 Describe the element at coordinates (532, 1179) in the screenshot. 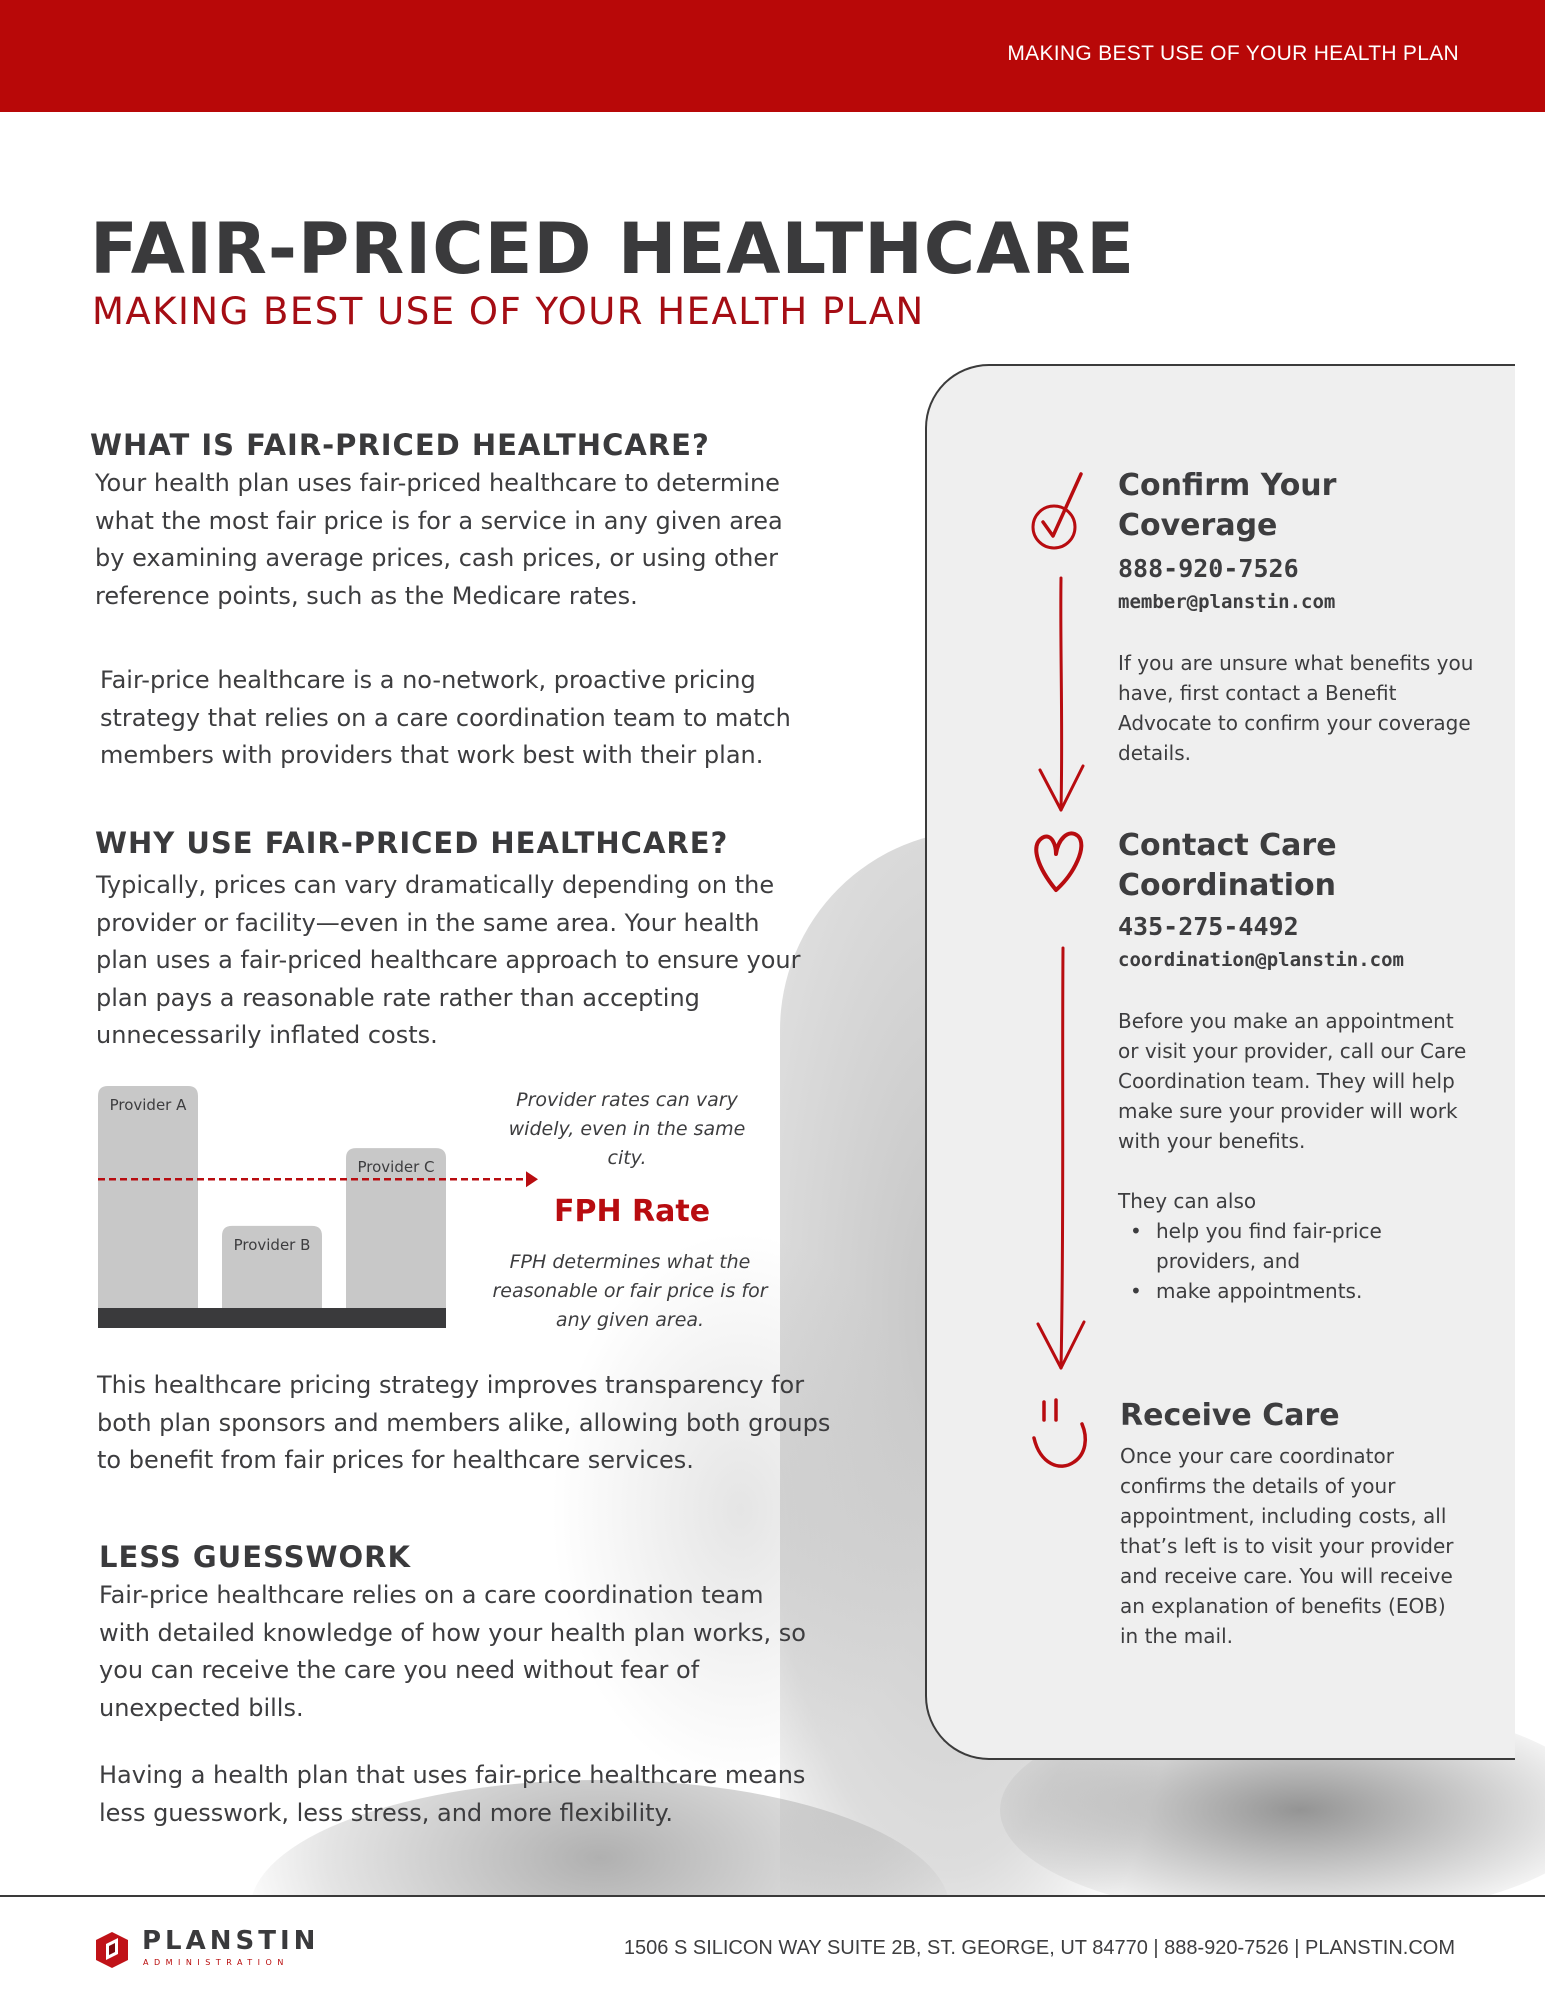

I see `fph-rate-arrow` at that location.